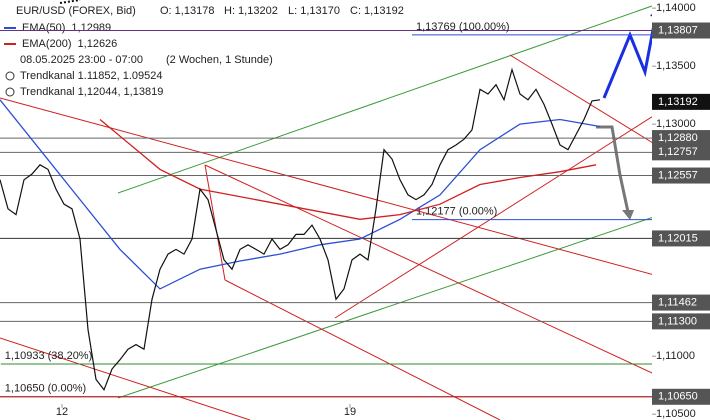  I want to click on legend-name: EMA(200), so click(47, 44).